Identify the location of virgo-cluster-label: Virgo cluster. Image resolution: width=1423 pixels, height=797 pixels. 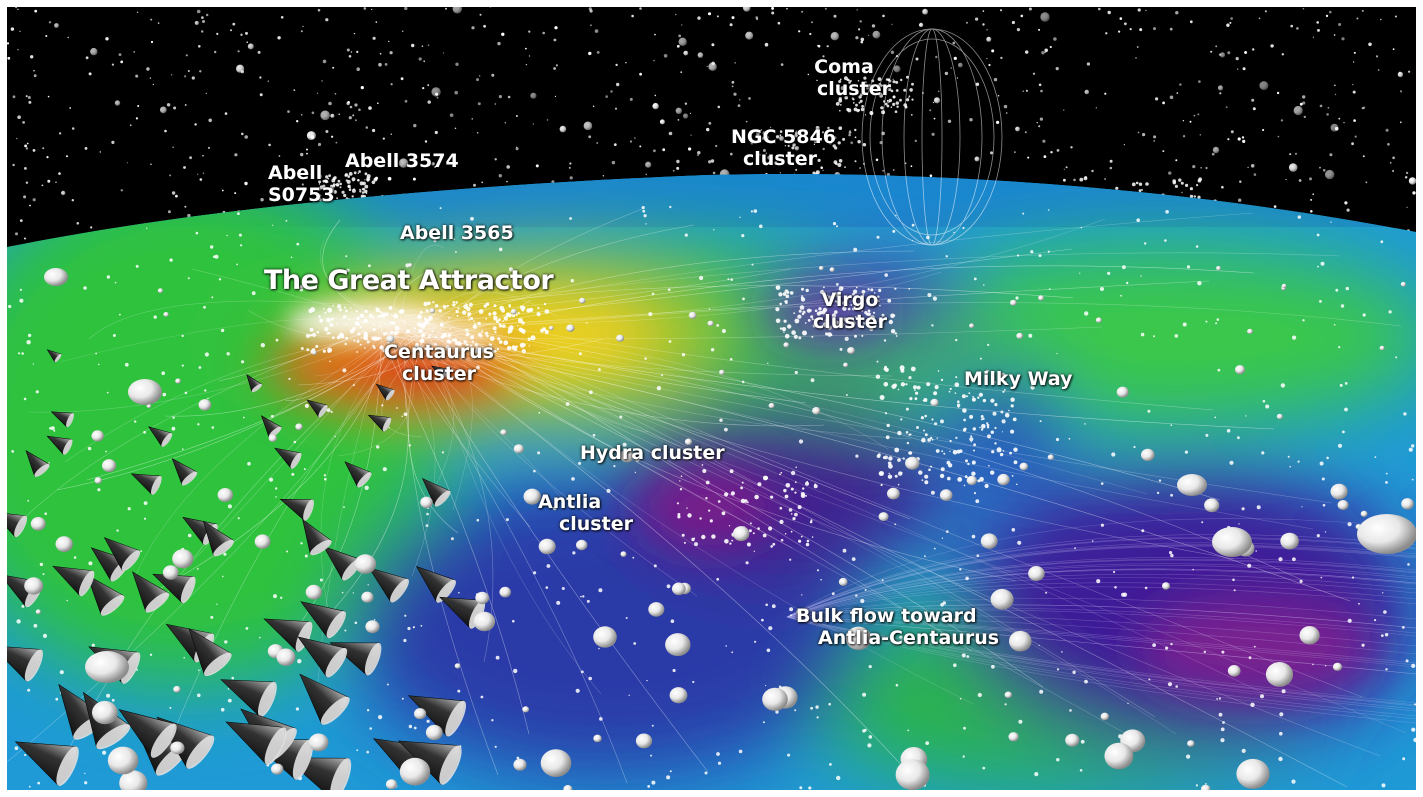
(850, 311).